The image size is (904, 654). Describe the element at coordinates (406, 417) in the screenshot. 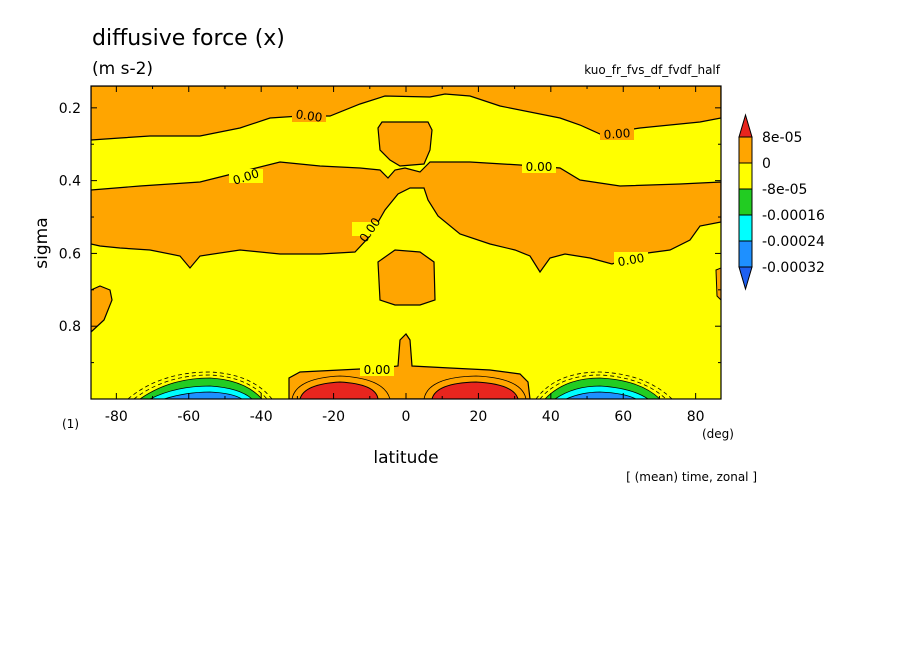

I see `x-tick-label: 0` at that location.